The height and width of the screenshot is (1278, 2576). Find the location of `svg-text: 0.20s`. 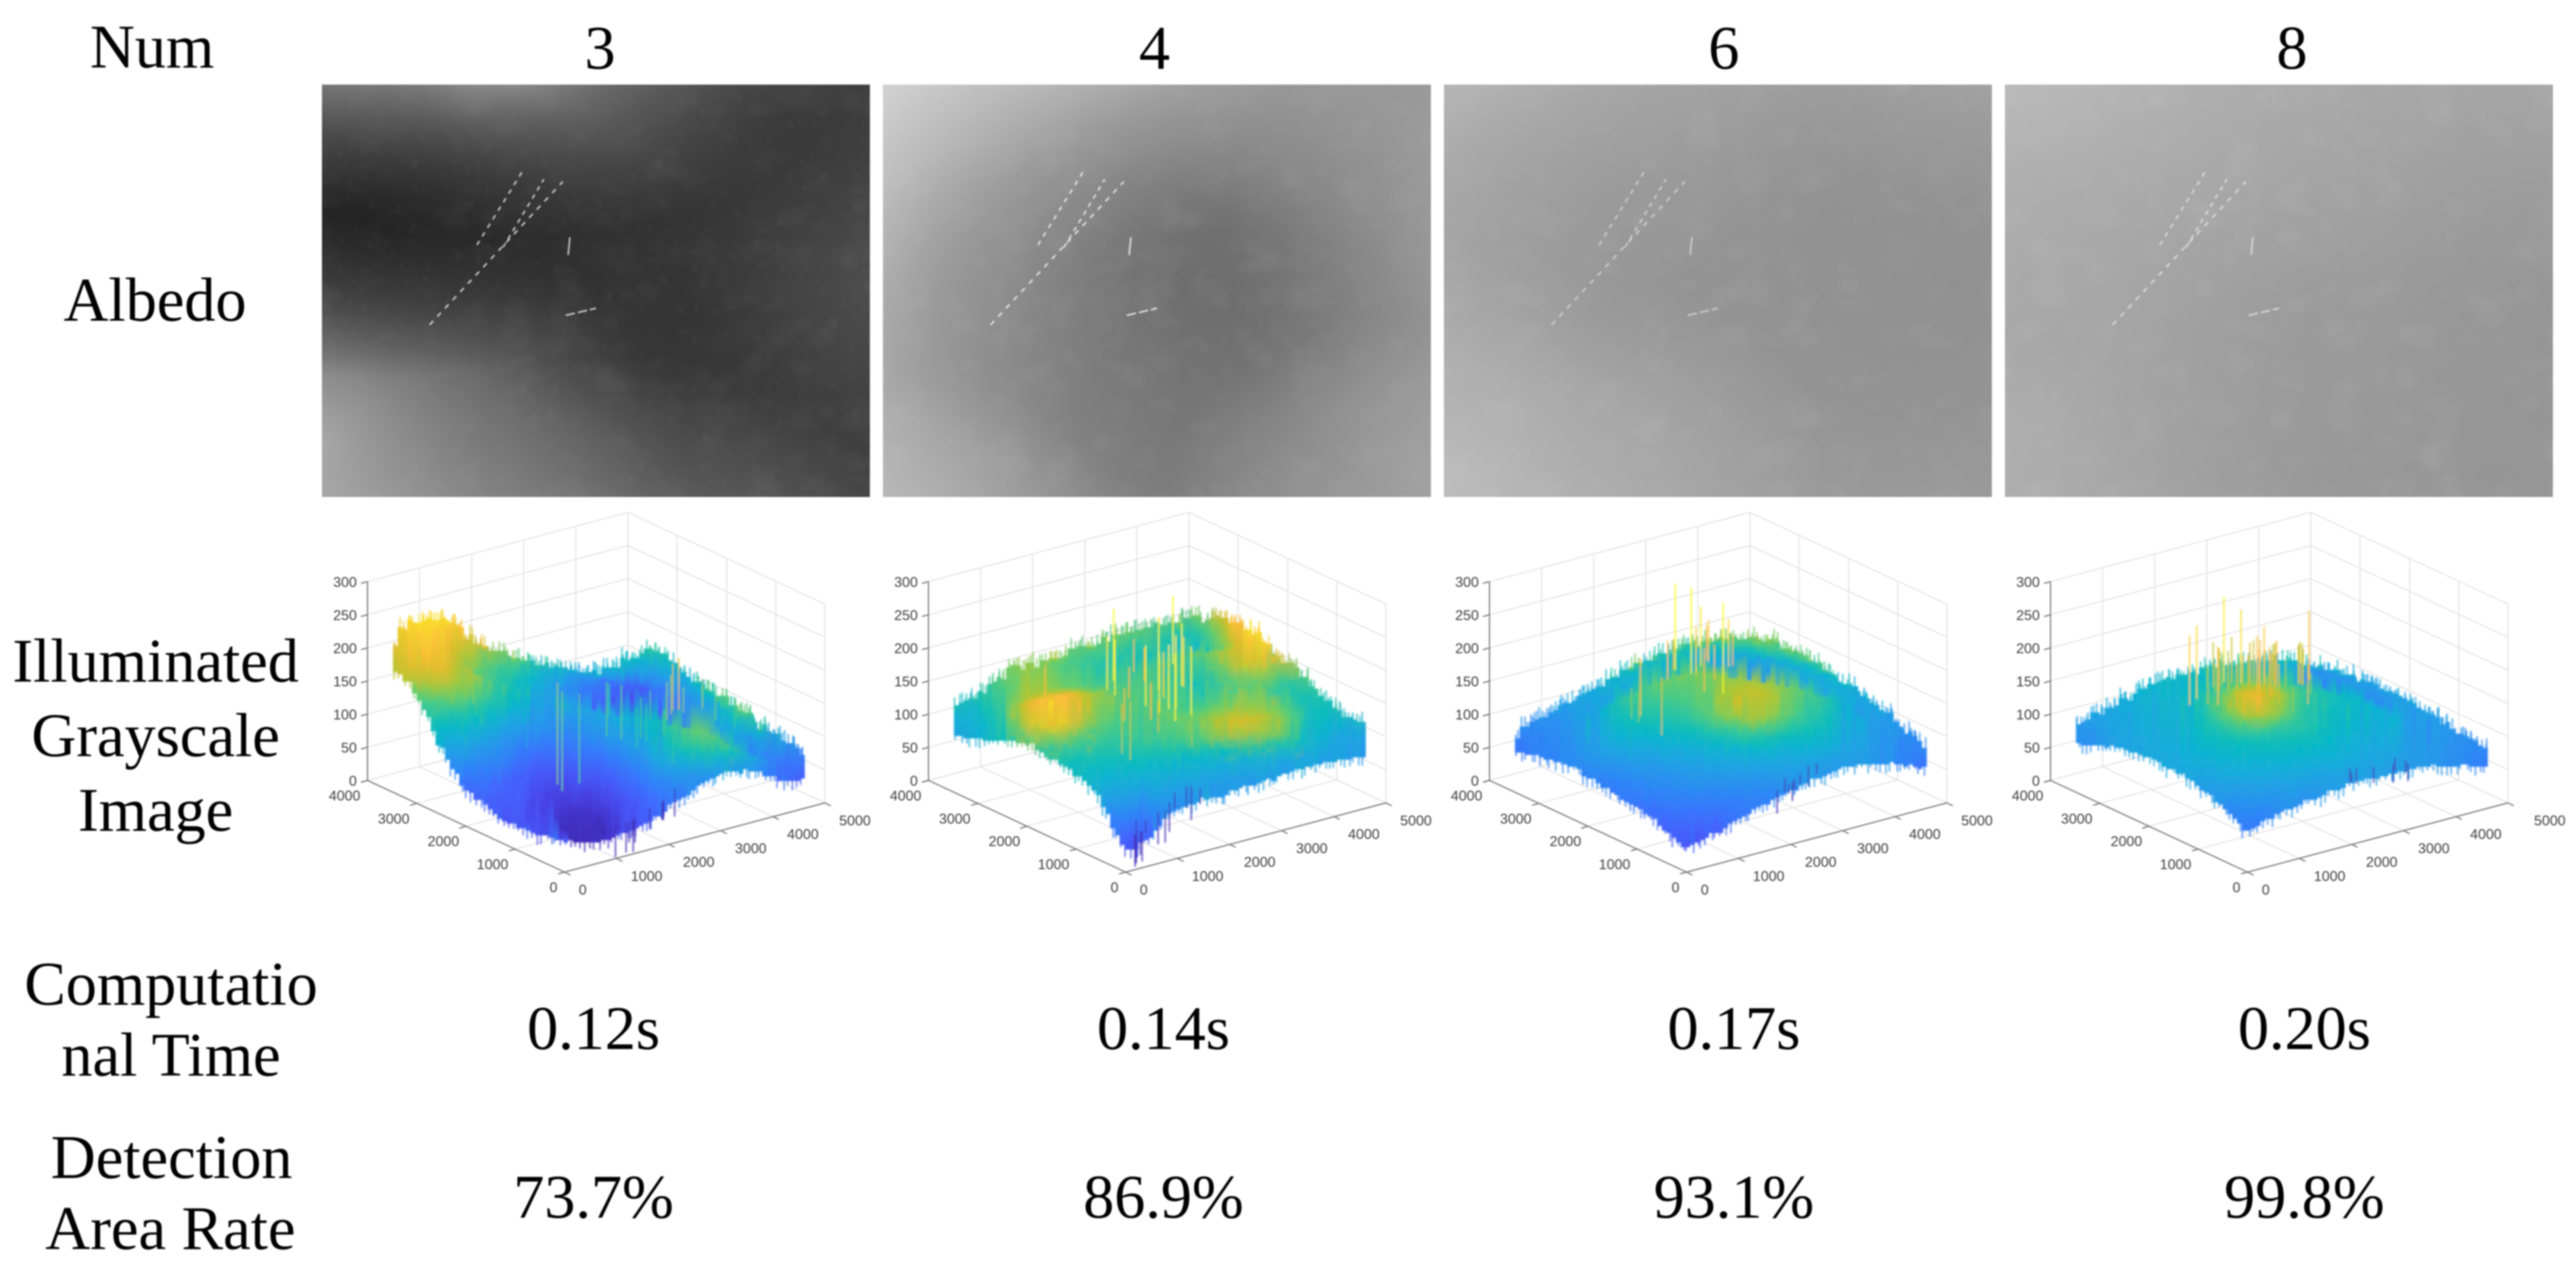

svg-text: 0.20s is located at coordinates (2304, 1028).